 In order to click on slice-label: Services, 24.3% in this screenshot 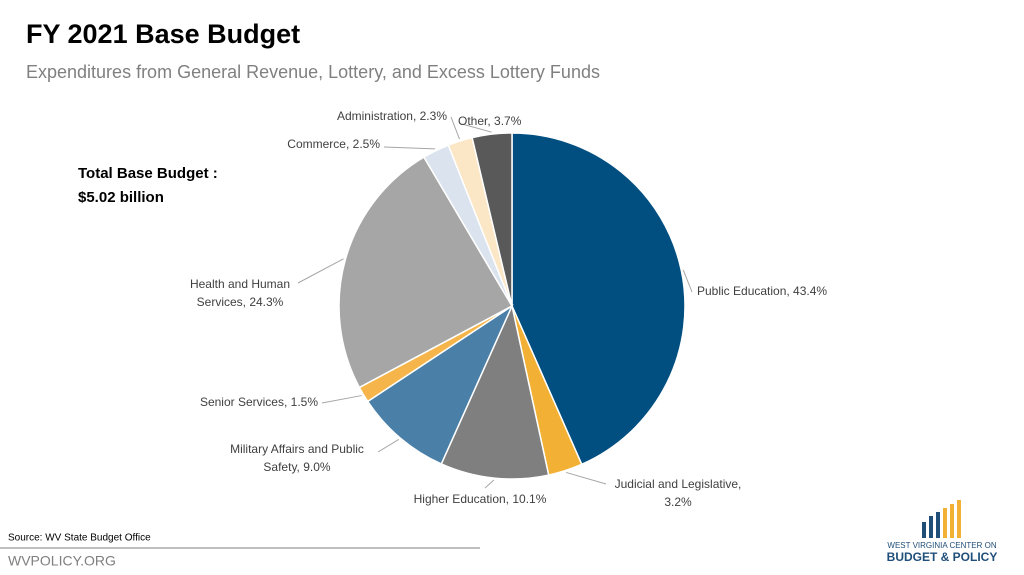, I will do `click(240, 302)`.